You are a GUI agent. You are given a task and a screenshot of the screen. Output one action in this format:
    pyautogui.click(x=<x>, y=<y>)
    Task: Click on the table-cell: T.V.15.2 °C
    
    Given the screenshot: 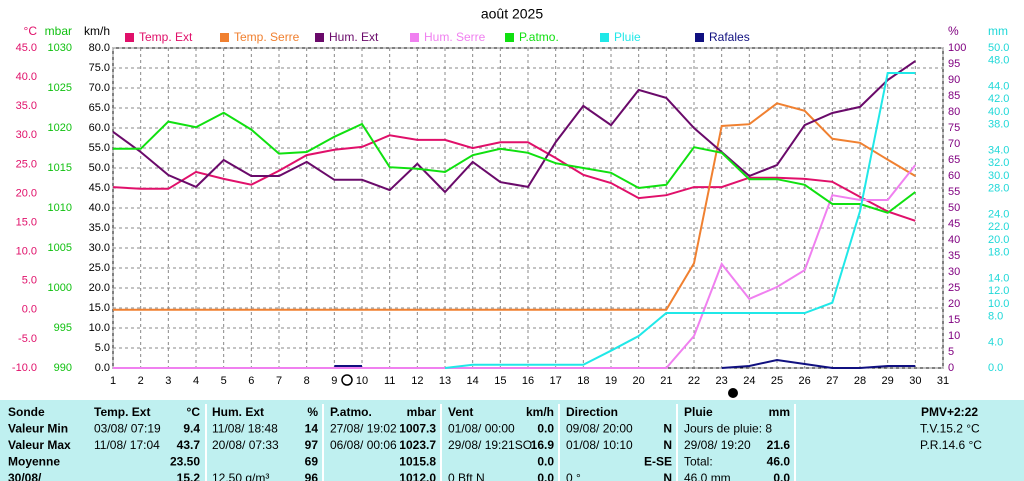 What is the action you would take?
    pyautogui.click(x=950, y=429)
    